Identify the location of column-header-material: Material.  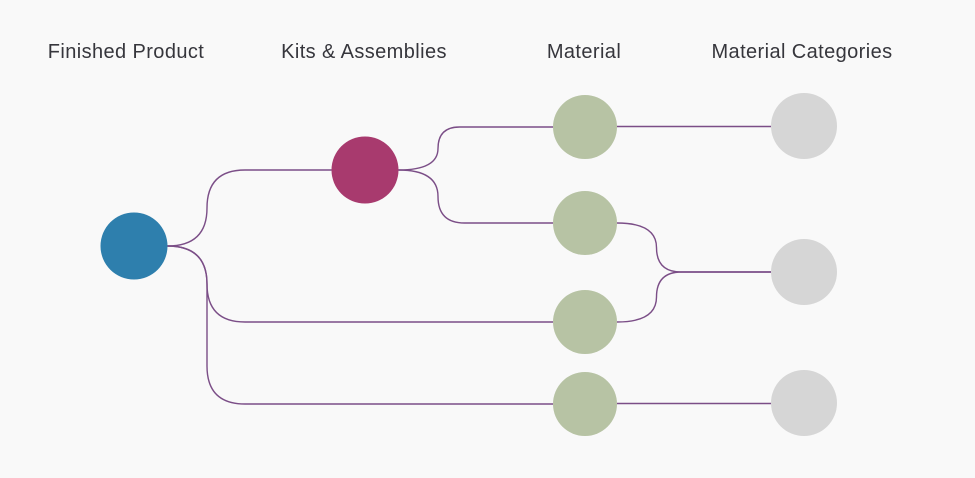
(584, 52).